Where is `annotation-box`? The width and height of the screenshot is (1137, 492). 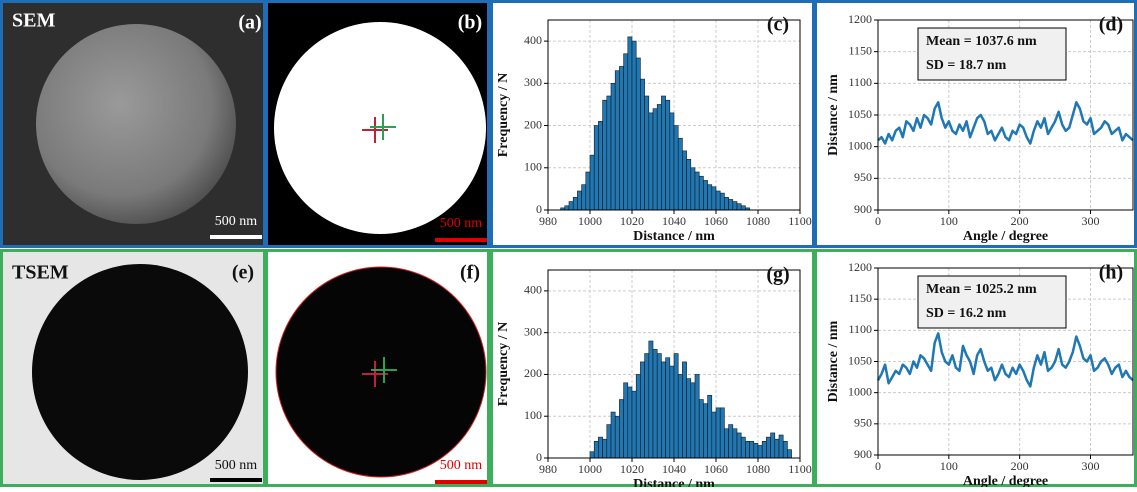
annotation-box is located at coordinates (992, 302).